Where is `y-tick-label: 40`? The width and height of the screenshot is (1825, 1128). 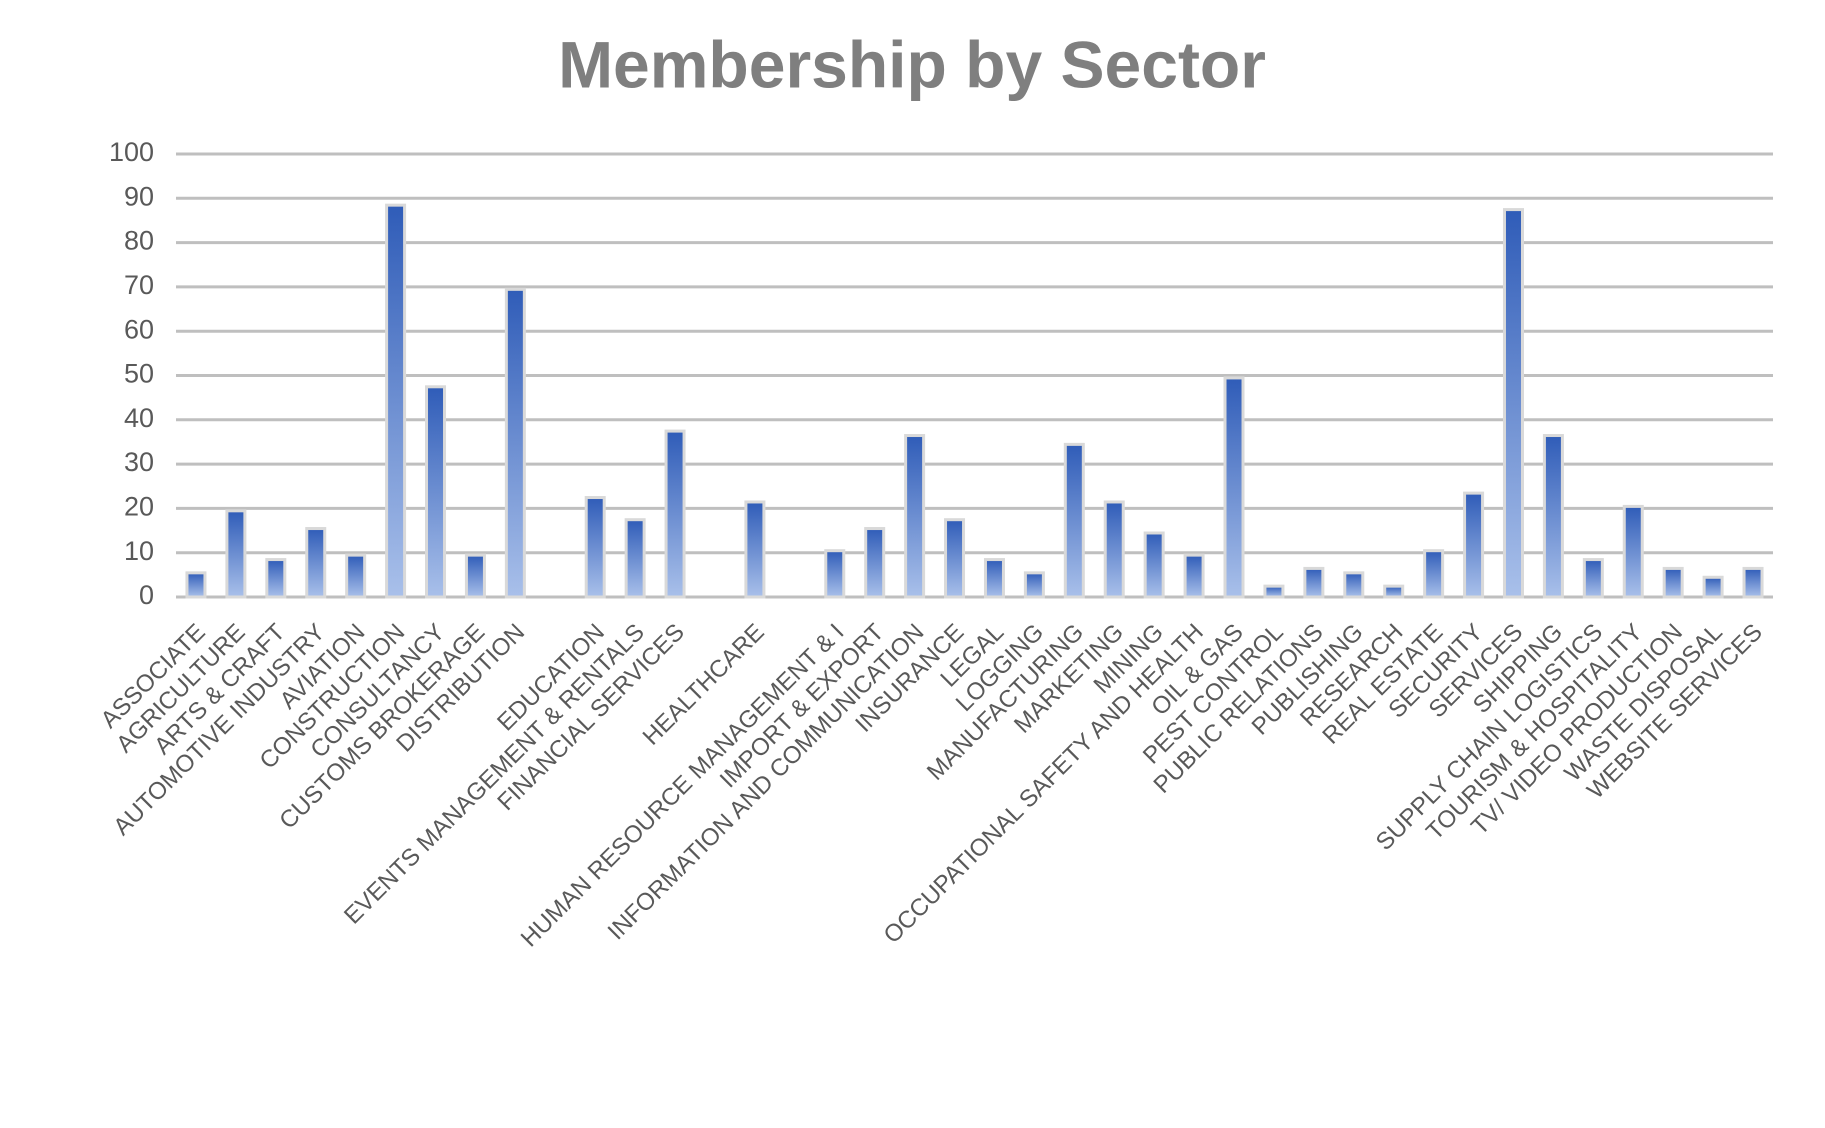
y-tick-label: 40 is located at coordinates (139, 418).